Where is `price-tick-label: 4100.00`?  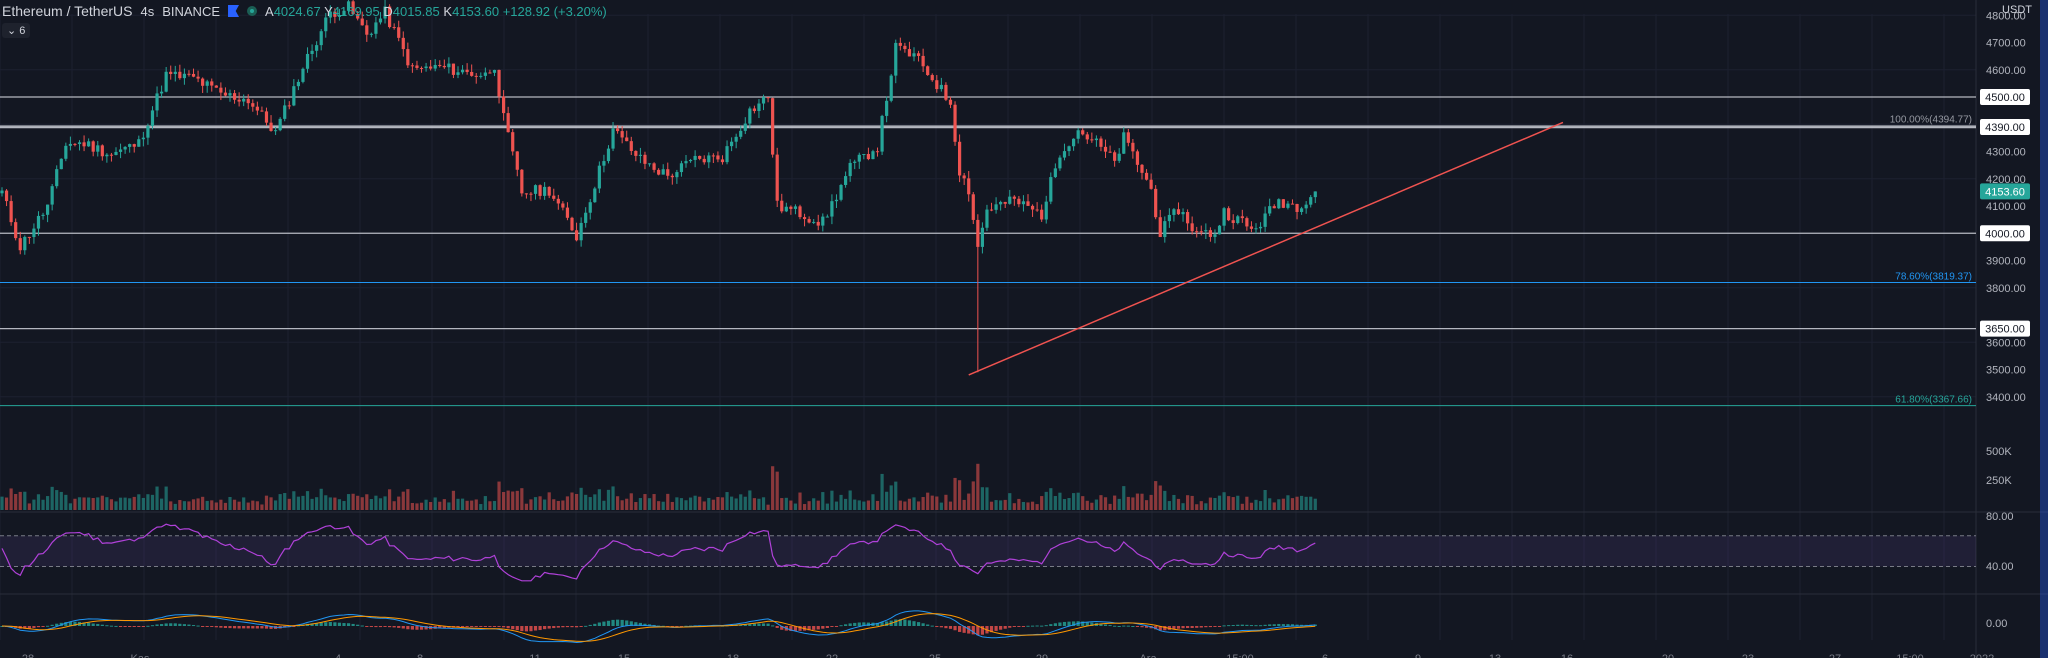 price-tick-label: 4100.00 is located at coordinates (2006, 207).